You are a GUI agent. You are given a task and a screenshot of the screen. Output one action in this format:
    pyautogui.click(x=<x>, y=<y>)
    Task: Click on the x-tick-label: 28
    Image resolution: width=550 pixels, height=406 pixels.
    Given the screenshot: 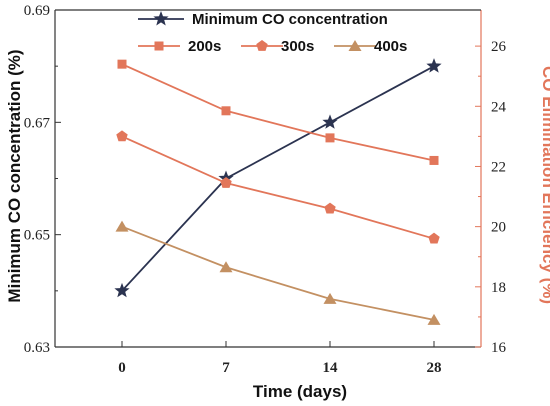 What is the action you would take?
    pyautogui.click(x=434, y=368)
    